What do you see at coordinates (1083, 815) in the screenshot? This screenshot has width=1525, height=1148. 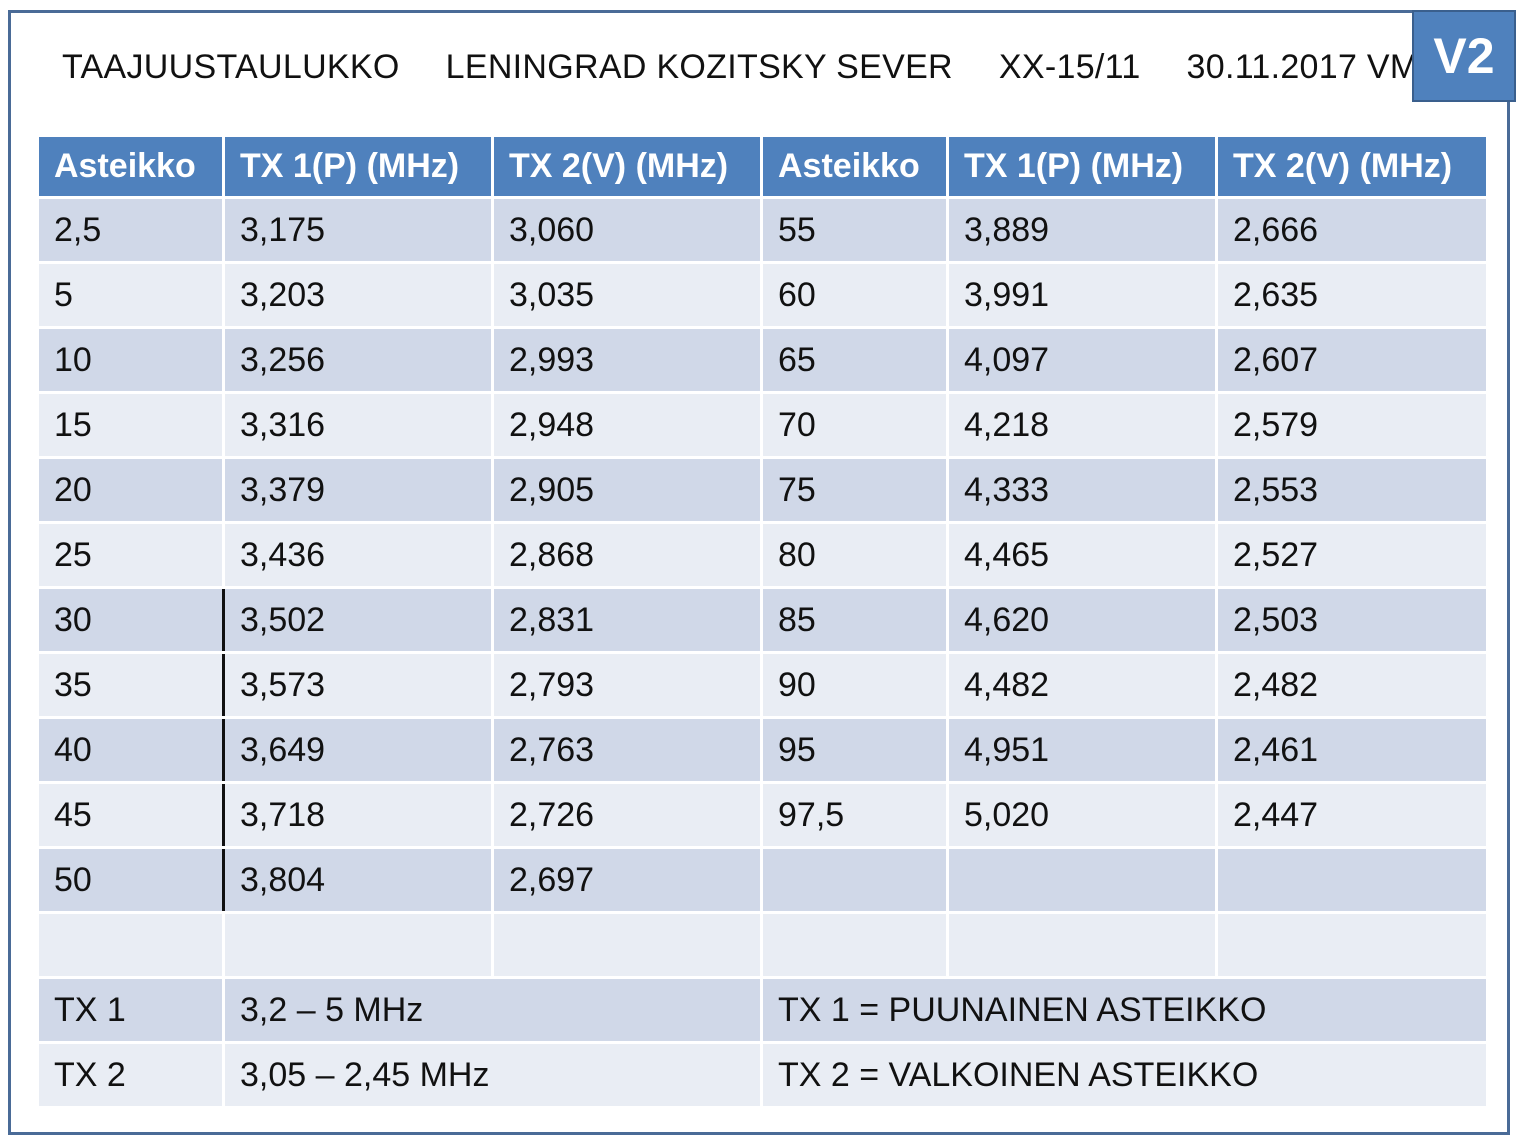 I see `table-cell: 5,020` at bounding box center [1083, 815].